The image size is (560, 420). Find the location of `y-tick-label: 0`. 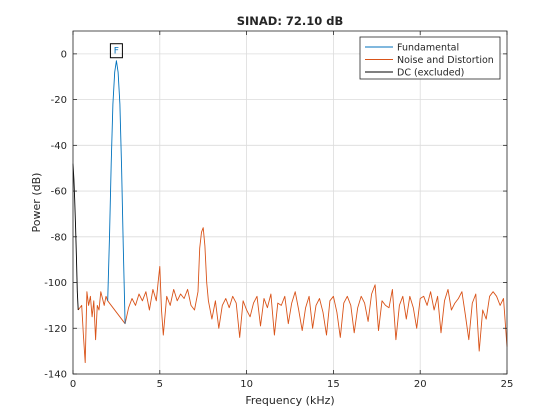

y-tick-label: 0 is located at coordinates (64, 54).